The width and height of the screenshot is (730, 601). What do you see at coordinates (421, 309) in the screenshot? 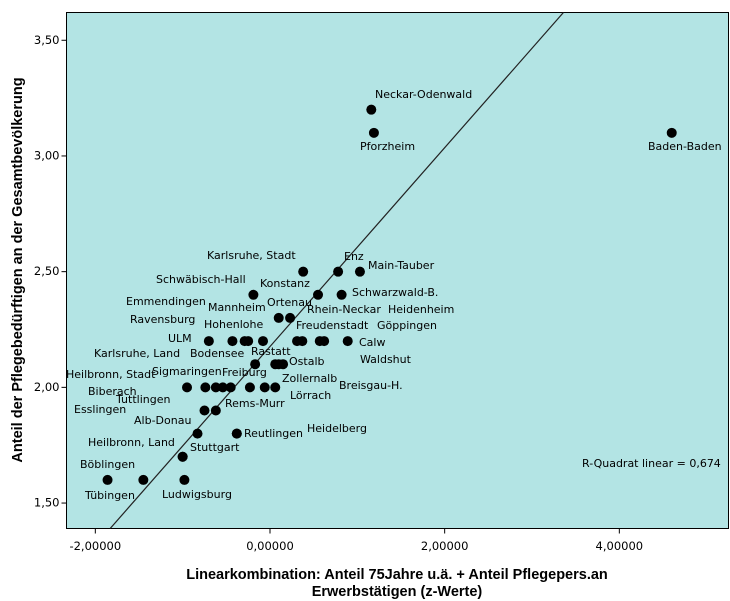
I see `point-label: Heidenheim` at bounding box center [421, 309].